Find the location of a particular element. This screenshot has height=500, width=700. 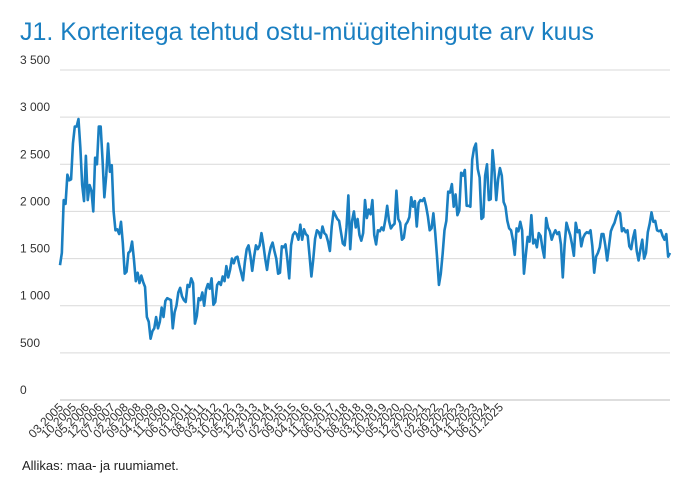

y-tick-label: 2 500 is located at coordinates (35, 154).